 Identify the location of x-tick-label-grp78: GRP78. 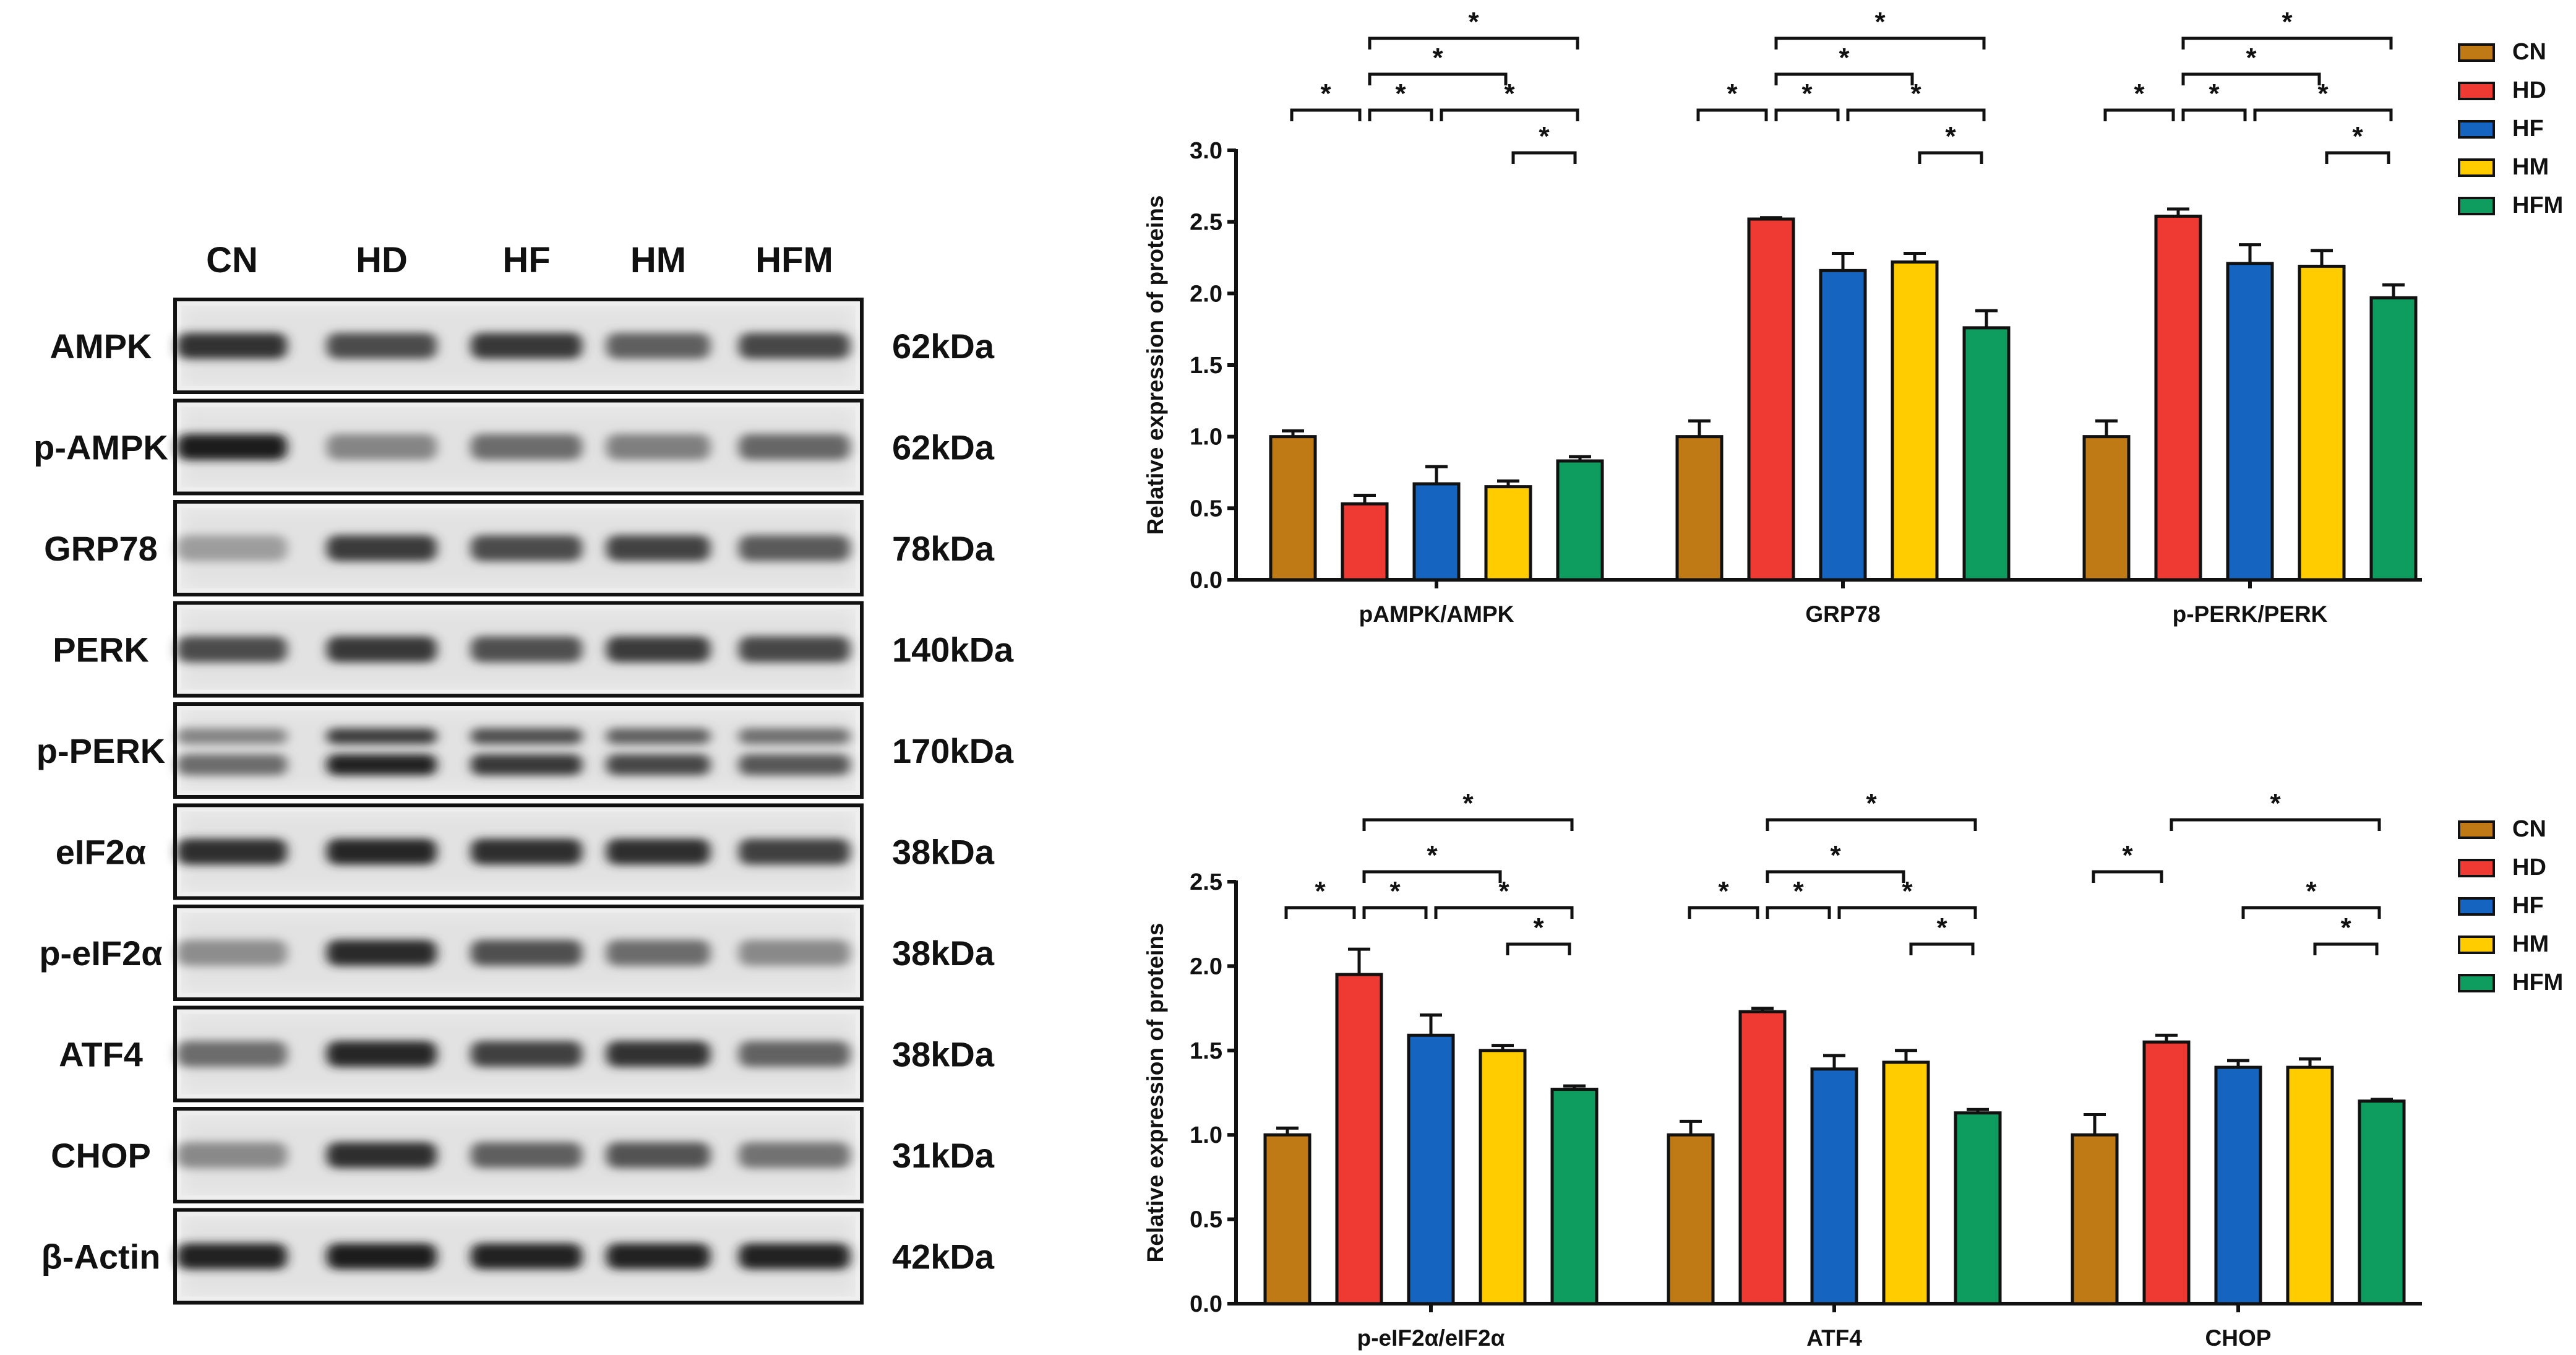
(1842, 614).